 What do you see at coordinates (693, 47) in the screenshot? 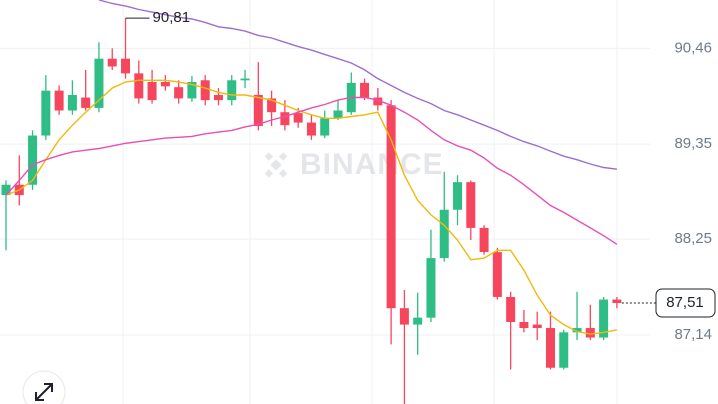
I see `y-tick-label: 90,46` at bounding box center [693, 47].